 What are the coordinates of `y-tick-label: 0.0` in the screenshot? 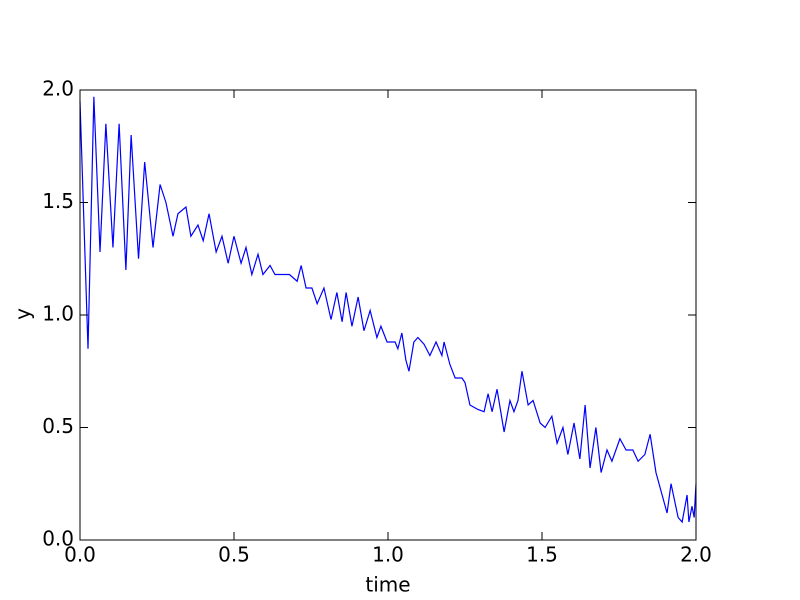 It's located at (58, 539).